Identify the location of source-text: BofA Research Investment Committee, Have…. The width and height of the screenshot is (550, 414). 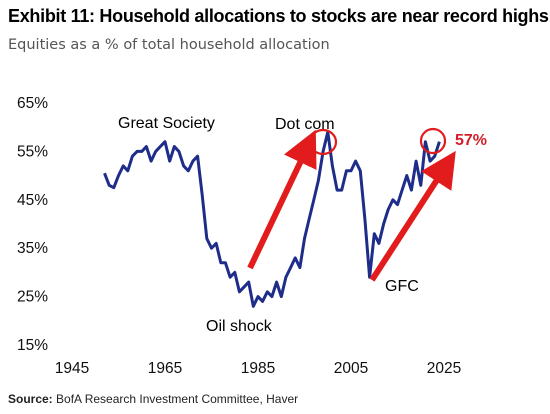
(177, 399).